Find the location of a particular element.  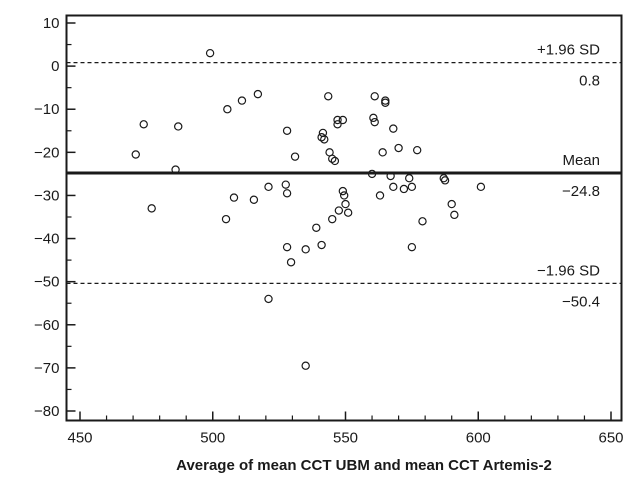

reference-line-name: +1.96 SD is located at coordinates (568, 50).